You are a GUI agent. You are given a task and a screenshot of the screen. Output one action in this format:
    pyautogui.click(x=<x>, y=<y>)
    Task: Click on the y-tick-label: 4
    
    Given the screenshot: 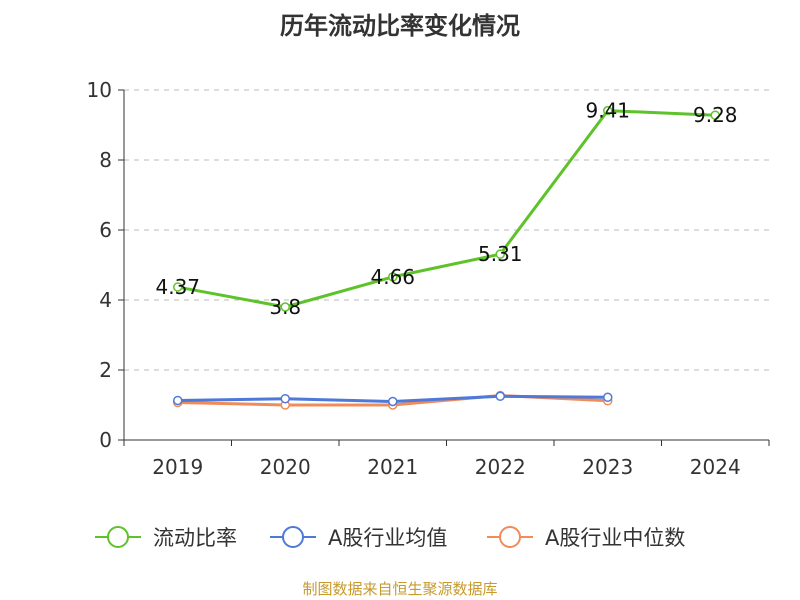 What is the action you would take?
    pyautogui.click(x=105, y=300)
    